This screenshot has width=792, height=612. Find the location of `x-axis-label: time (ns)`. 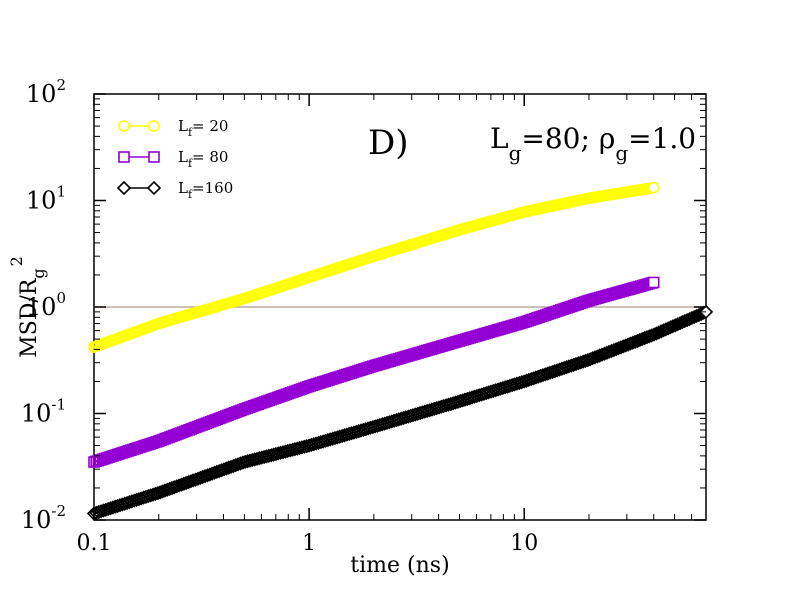

x-axis-label: time (ns) is located at coordinates (399, 565).